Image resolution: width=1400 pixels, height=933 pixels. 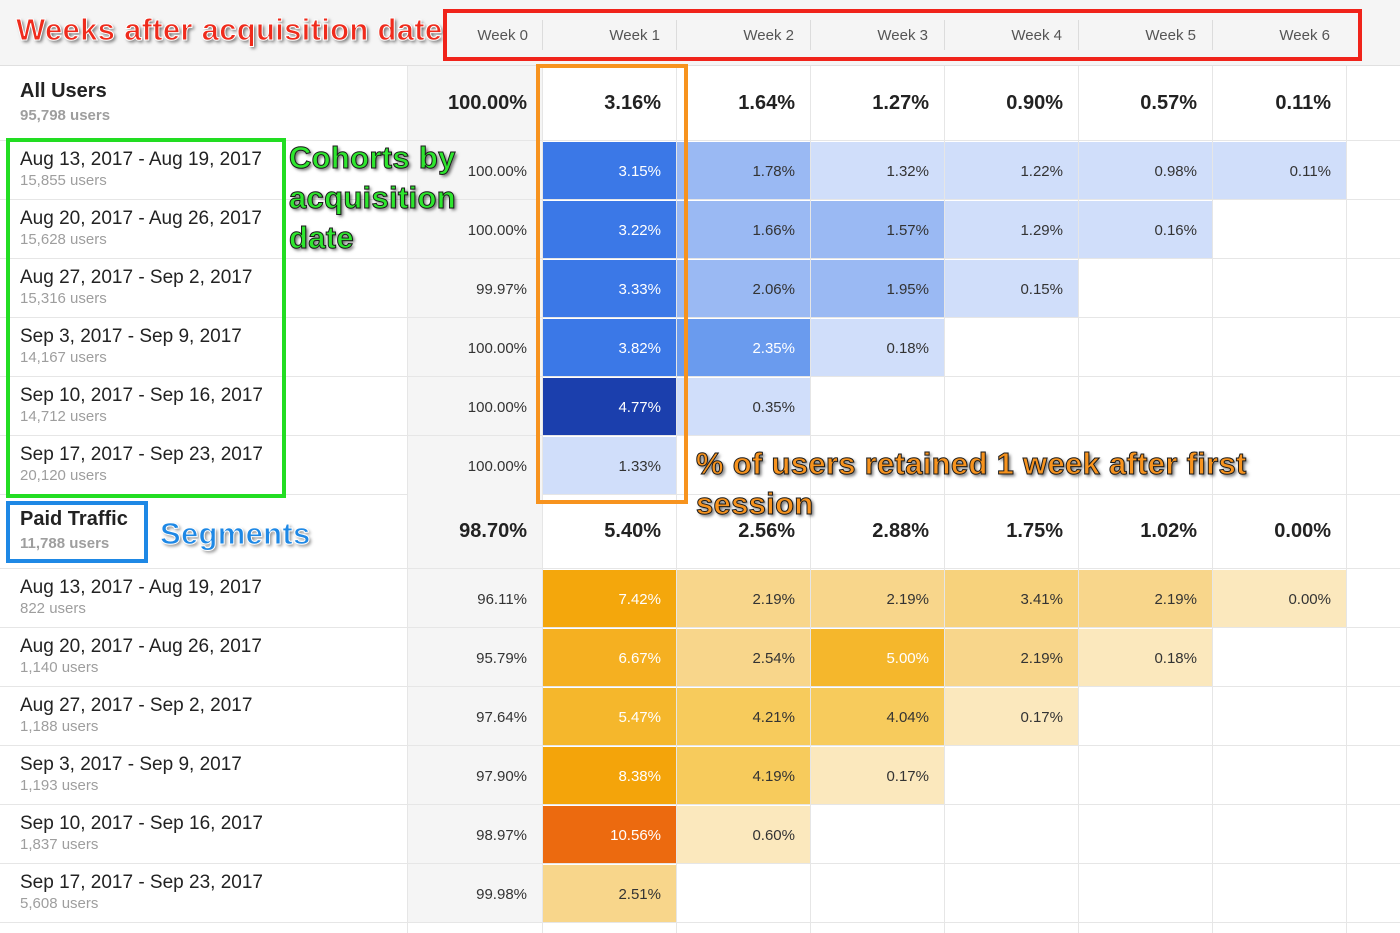 I want to click on retention-cell-week-0: 98.97%, so click(x=501, y=835).